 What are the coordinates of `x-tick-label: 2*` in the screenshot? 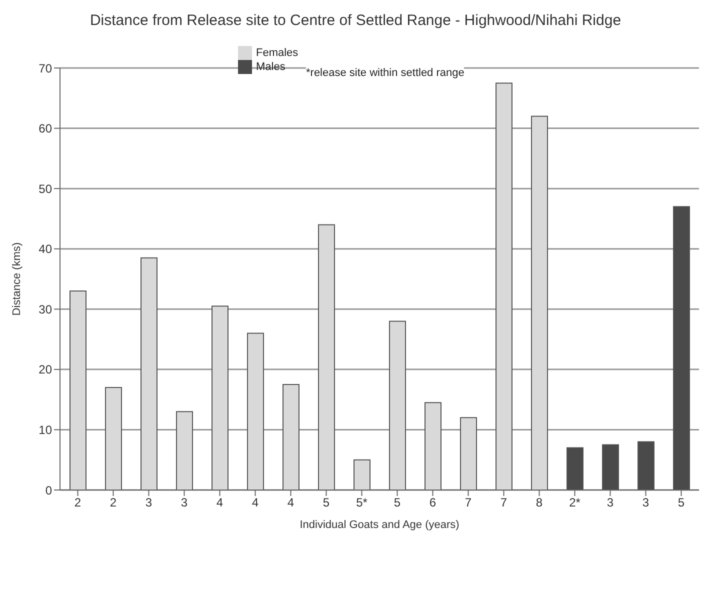 It's located at (575, 503).